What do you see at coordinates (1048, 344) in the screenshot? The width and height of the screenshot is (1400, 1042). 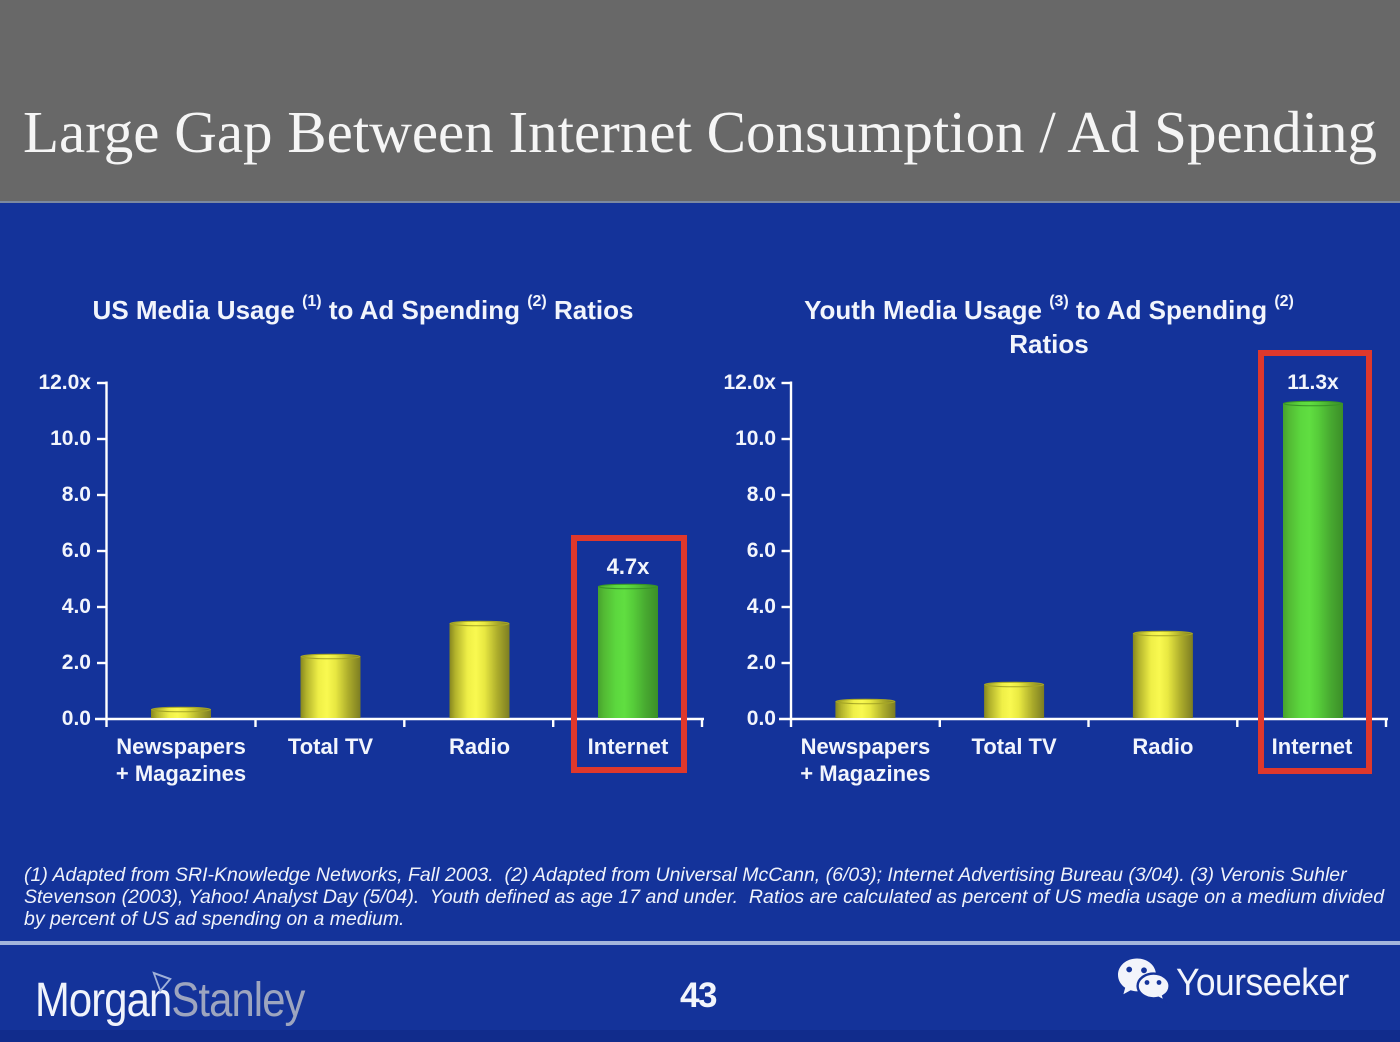 I see `svg-text: Ratios` at bounding box center [1048, 344].